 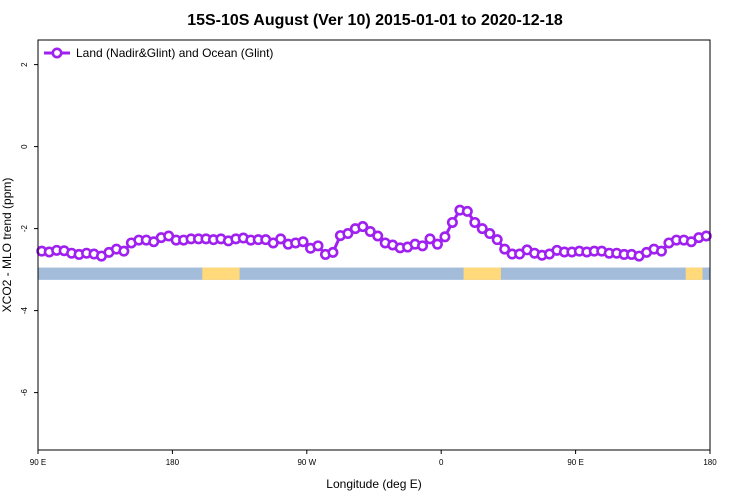 I want to click on y-axis-ticks: 2 0 -2 -4 -6, so click(x=29, y=229).